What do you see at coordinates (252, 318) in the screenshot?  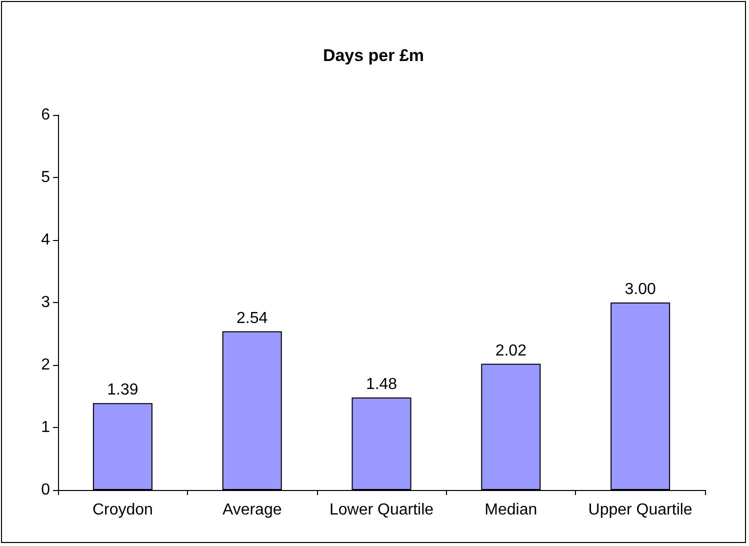 I see `data-label: 2.54` at bounding box center [252, 318].